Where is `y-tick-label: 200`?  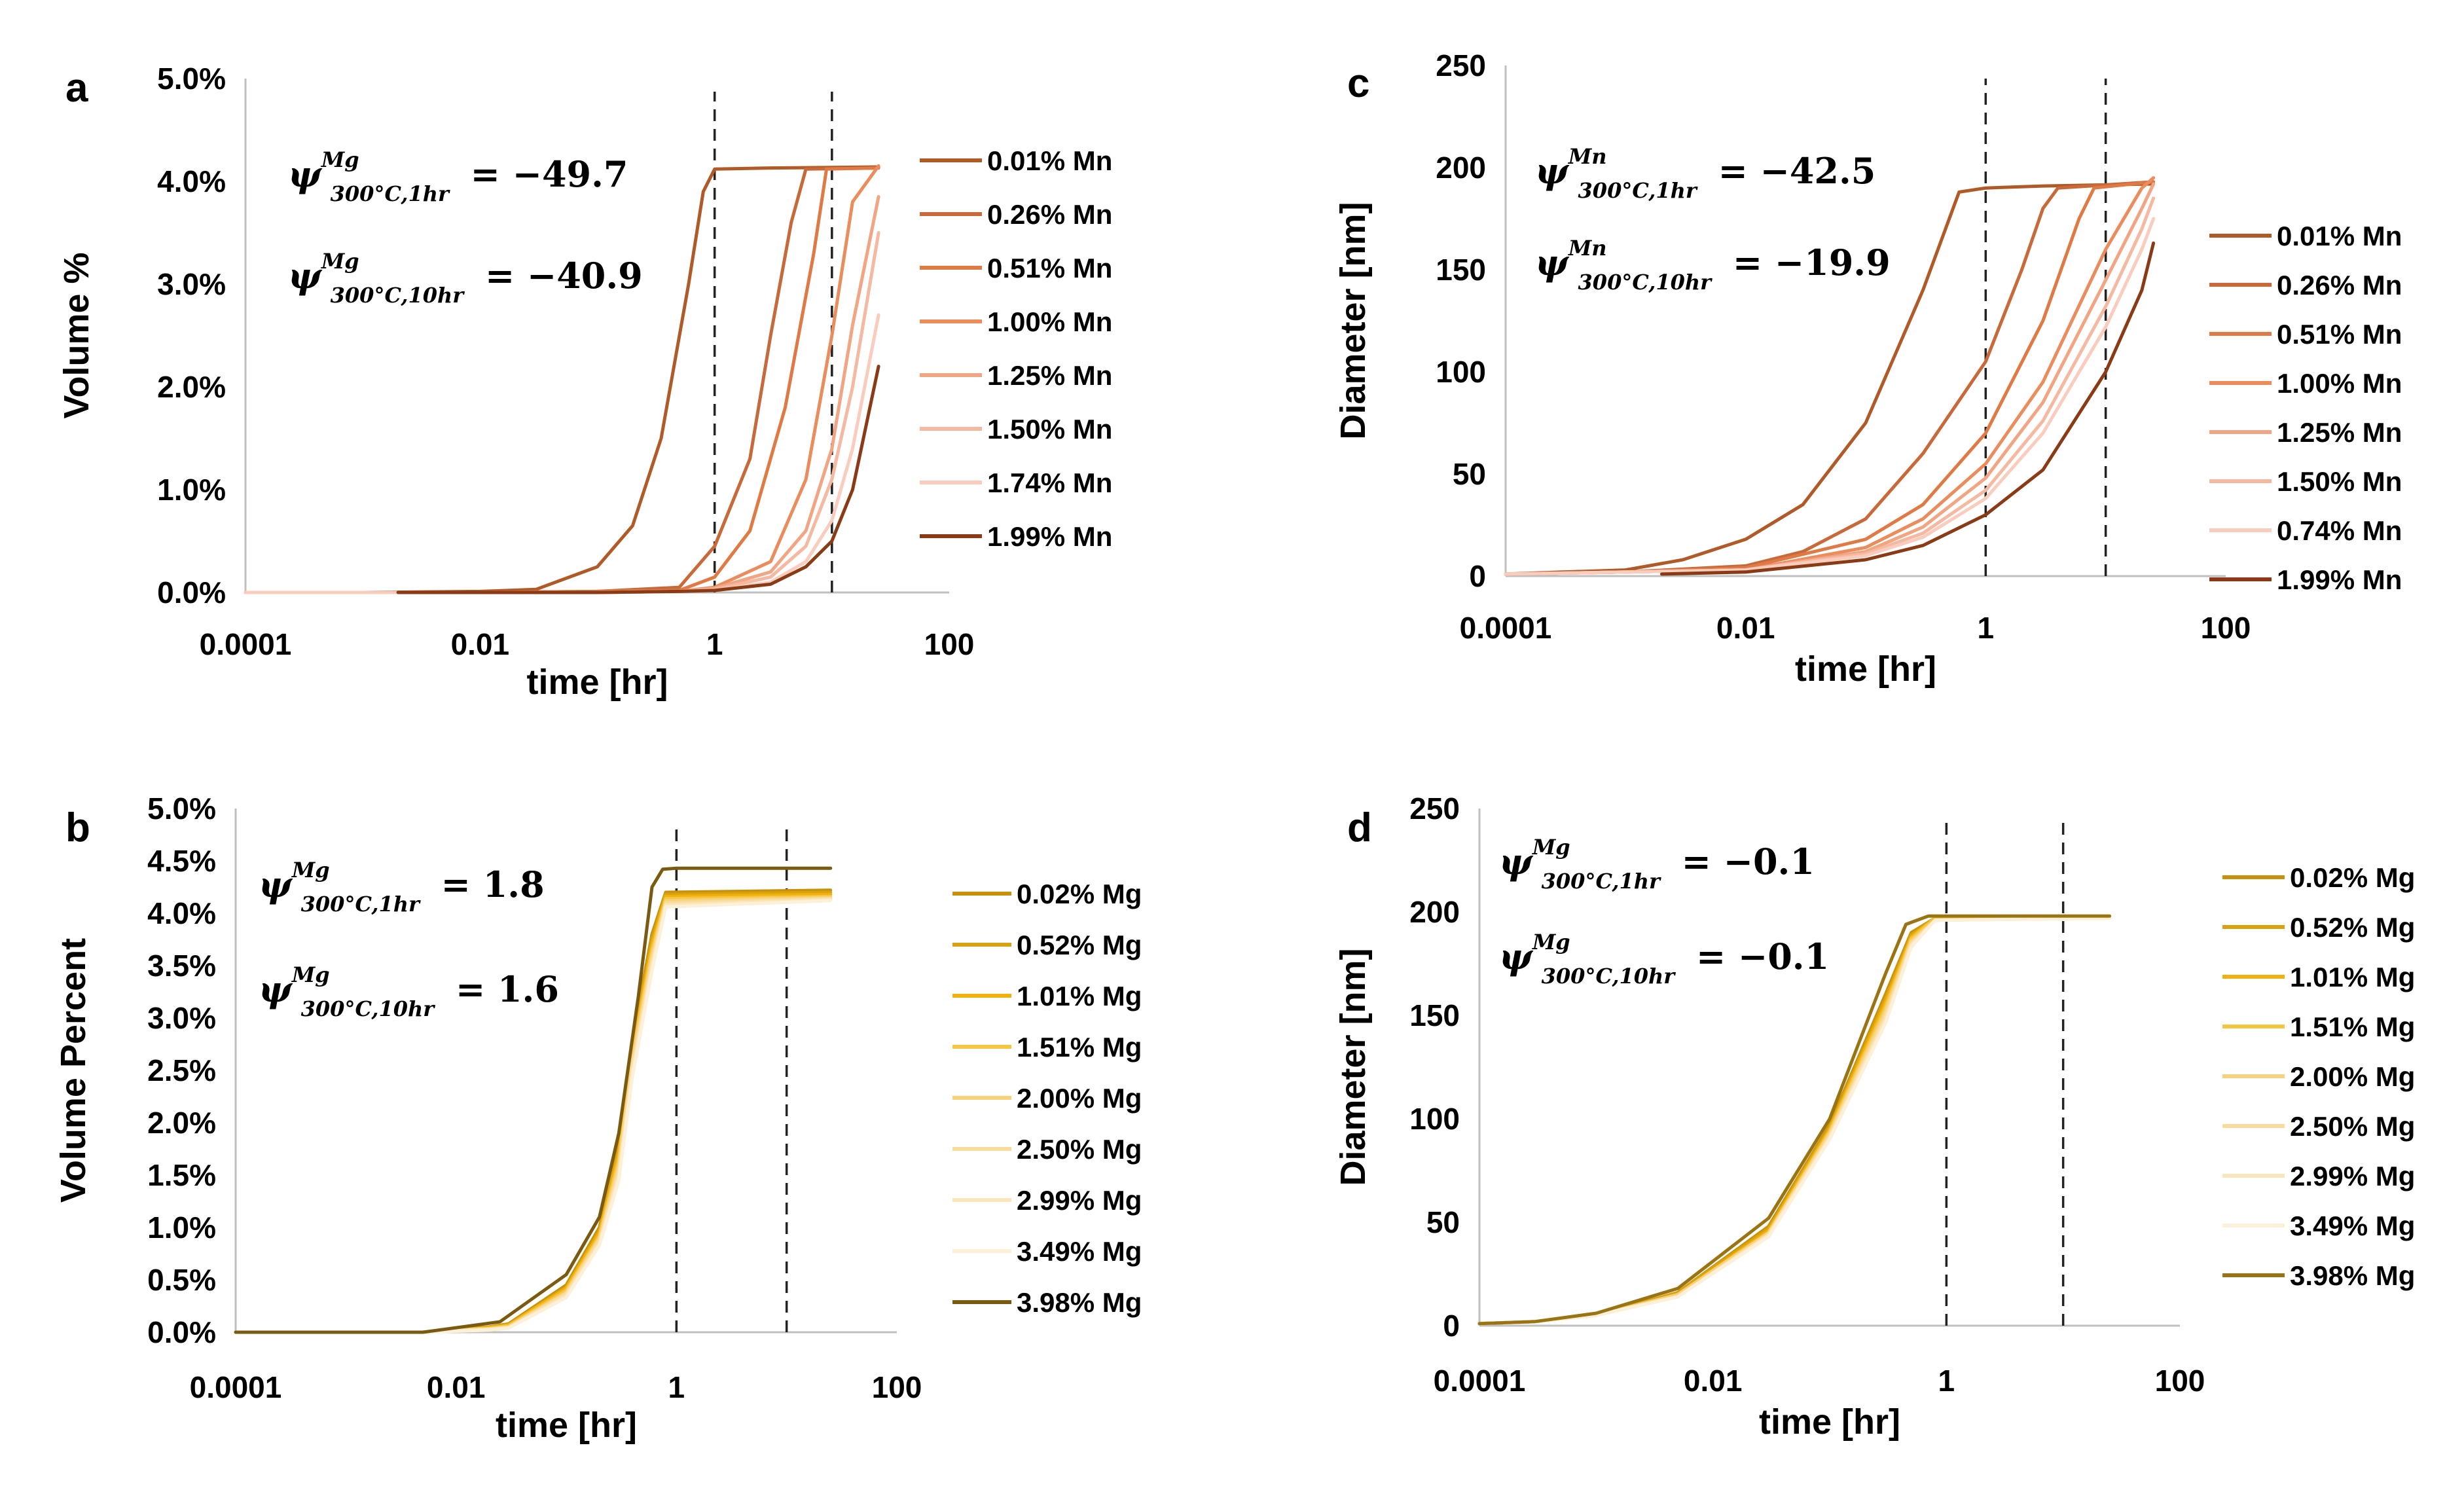 y-tick-label: 200 is located at coordinates (1461, 168).